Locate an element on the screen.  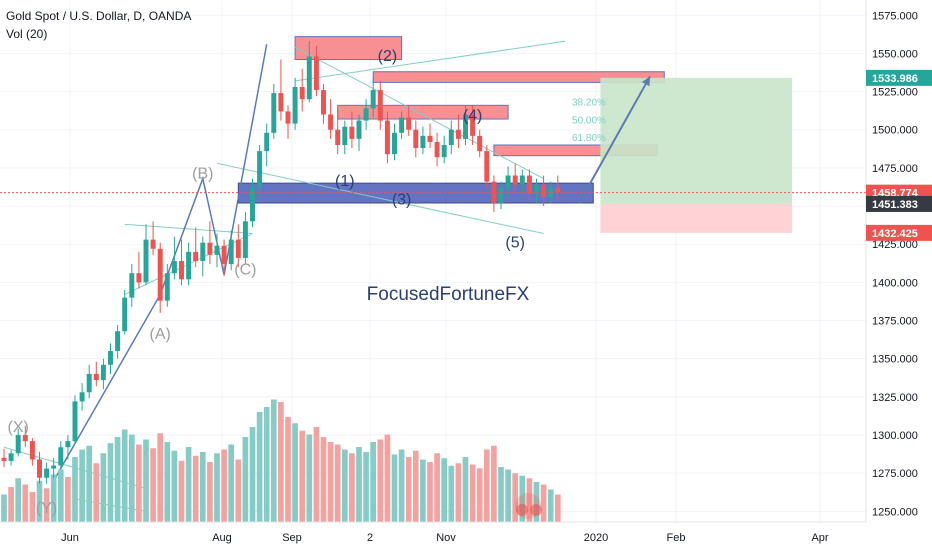
zone-red_stop is located at coordinates (696, 218).